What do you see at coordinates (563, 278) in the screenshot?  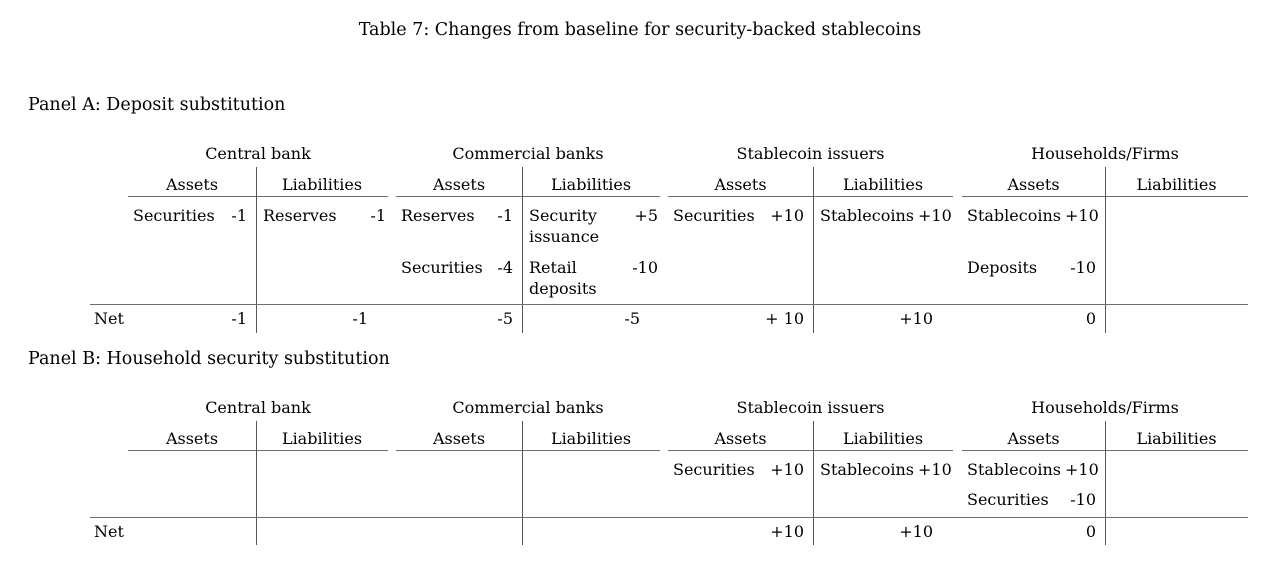 I see `entry-item: Retail deposits` at bounding box center [563, 278].